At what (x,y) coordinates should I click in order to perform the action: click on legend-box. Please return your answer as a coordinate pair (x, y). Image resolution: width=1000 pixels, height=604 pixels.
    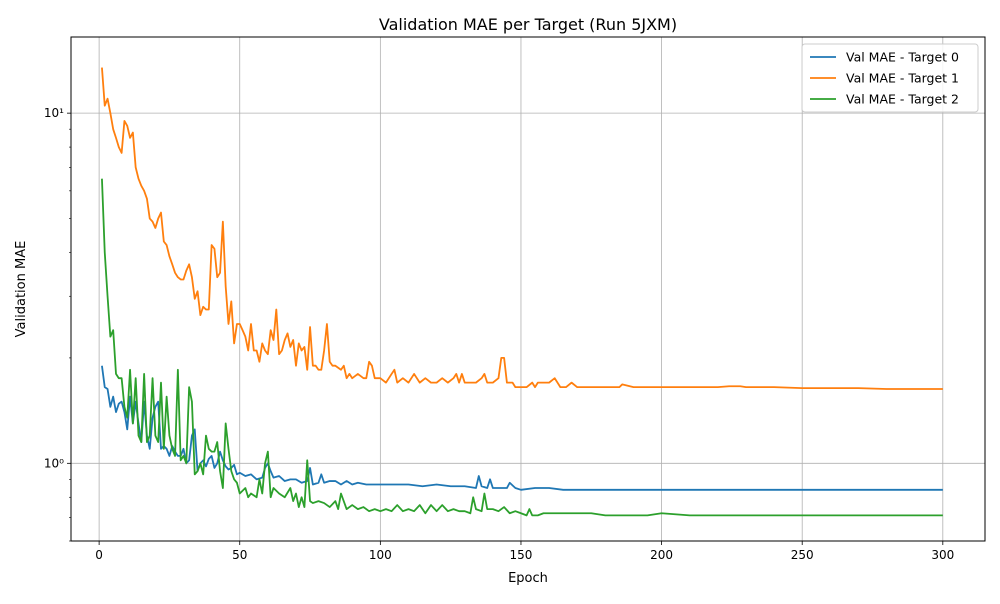
    Looking at the image, I should click on (890, 78).